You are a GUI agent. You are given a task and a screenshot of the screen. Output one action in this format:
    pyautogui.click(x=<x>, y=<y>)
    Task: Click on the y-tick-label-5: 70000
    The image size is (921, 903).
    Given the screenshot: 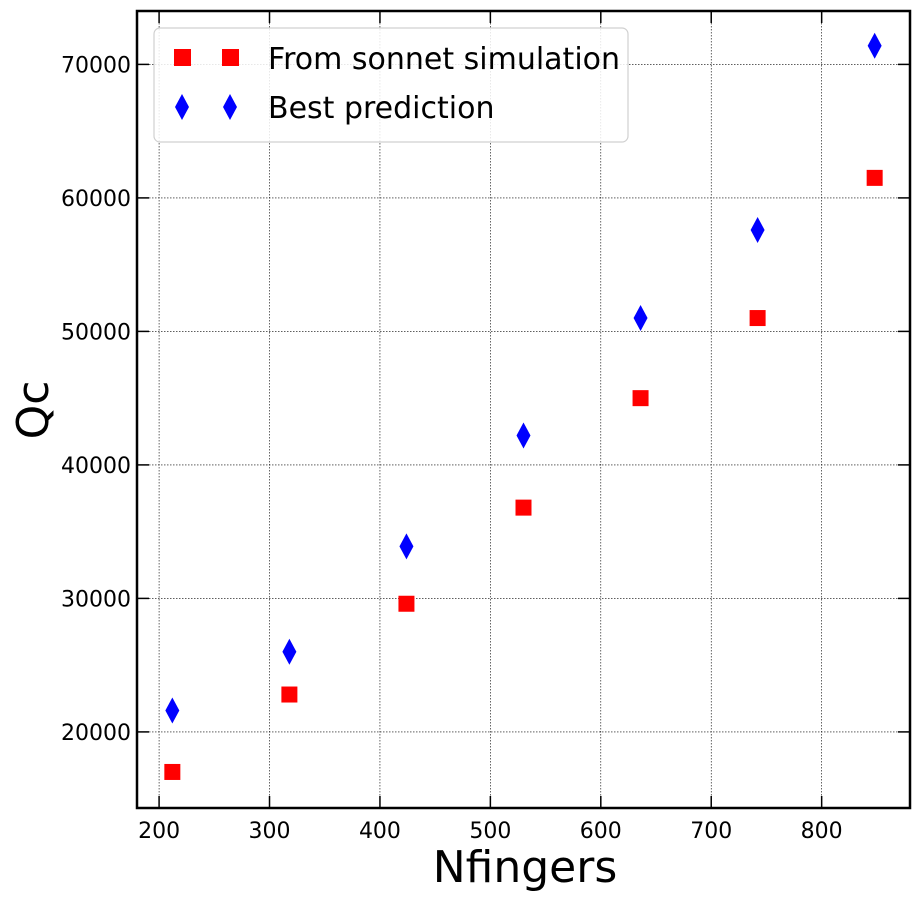 What is the action you would take?
    pyautogui.click(x=96, y=65)
    